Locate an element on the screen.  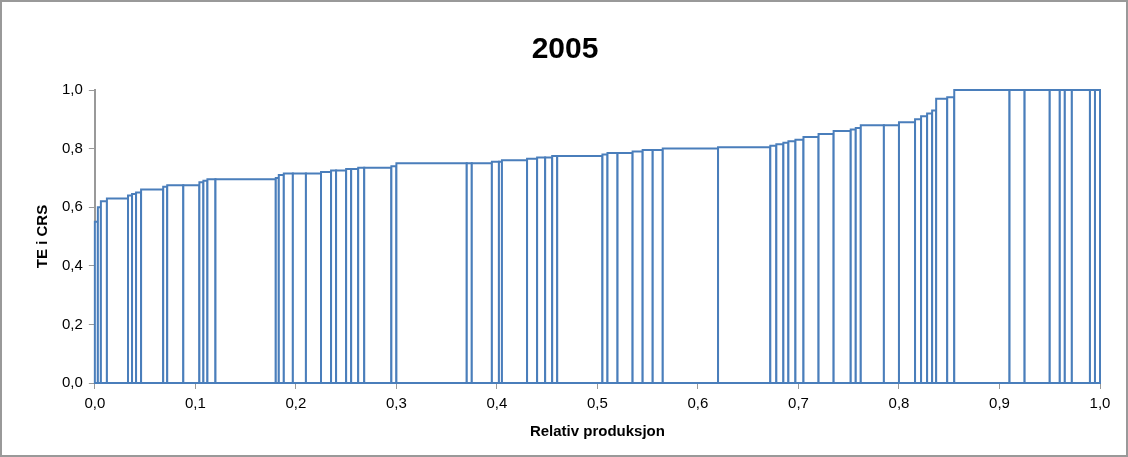
x-tick-label: 0,4 is located at coordinates (497, 403).